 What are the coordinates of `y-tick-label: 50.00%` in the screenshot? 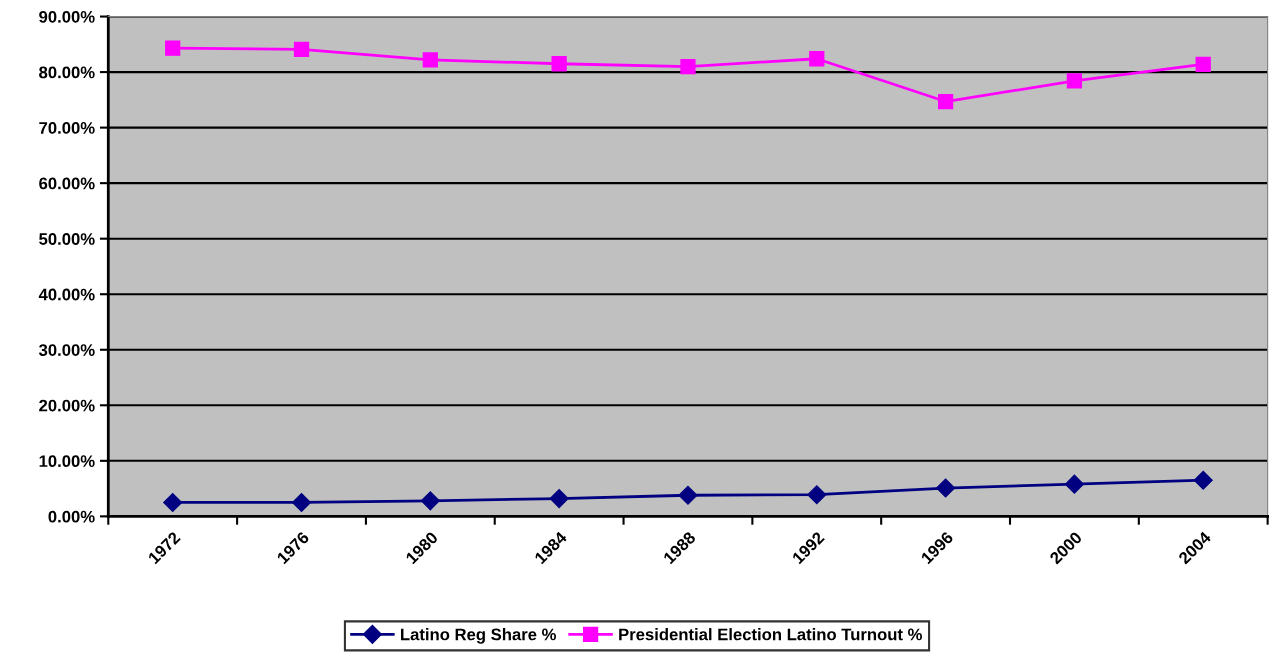 It's located at (67, 239).